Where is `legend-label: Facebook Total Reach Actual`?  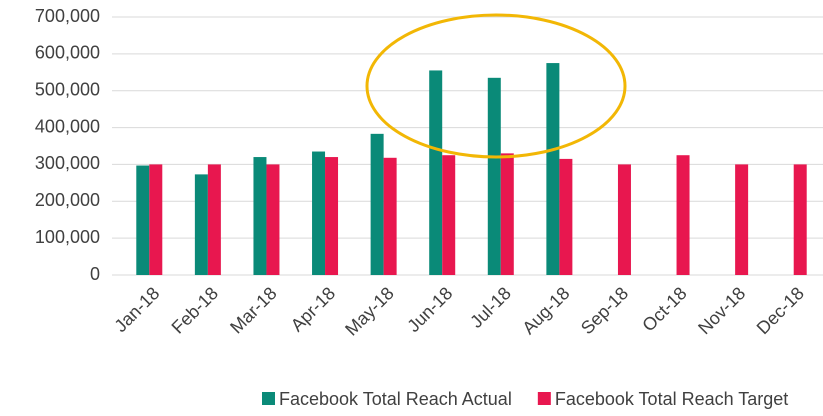
legend-label: Facebook Total Reach Actual is located at coordinates (395, 399).